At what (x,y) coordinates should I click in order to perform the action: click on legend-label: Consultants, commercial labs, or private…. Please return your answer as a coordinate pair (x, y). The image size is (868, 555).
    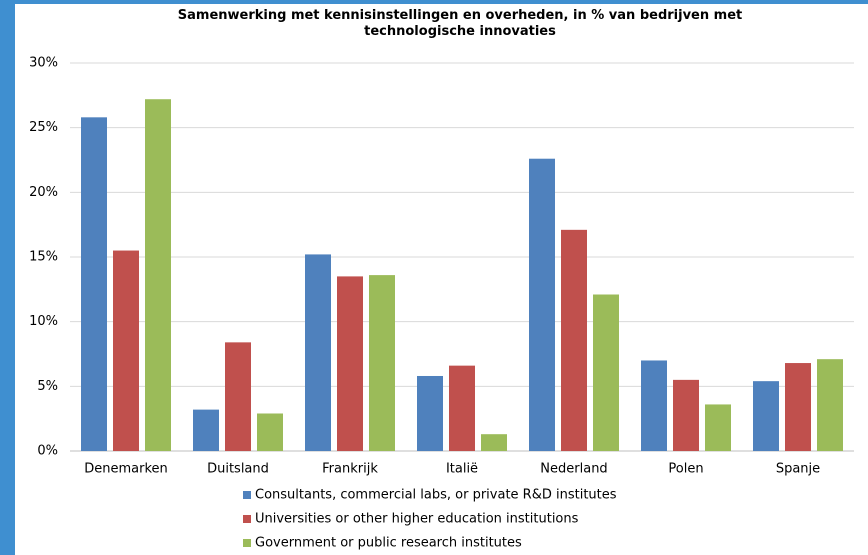
    Looking at the image, I should click on (436, 495).